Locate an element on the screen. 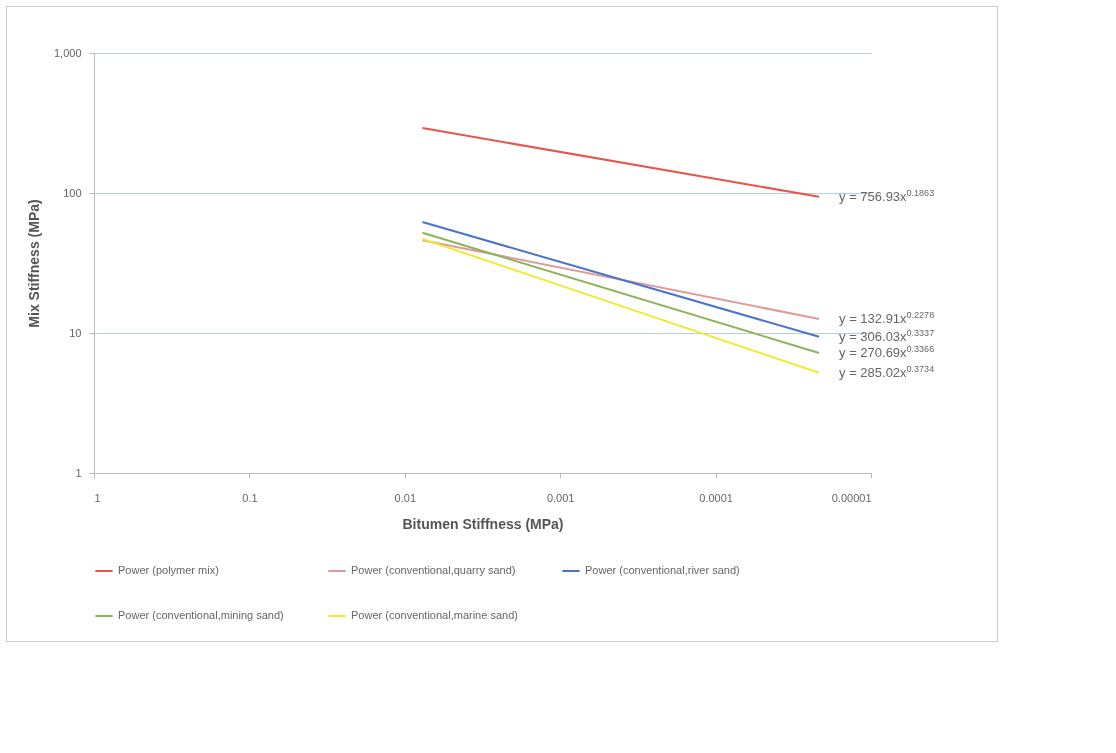  y-tick-label: 100 is located at coordinates (72, 192).